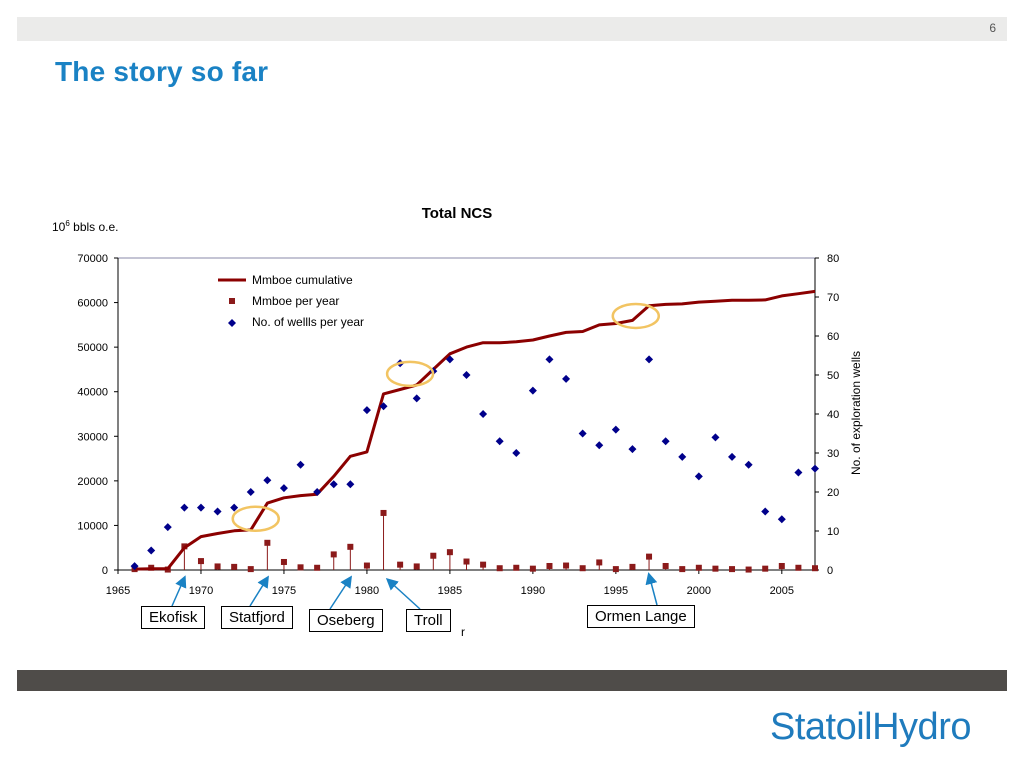 The image size is (1024, 768). Describe the element at coordinates (833, 493) in the screenshot. I see `right-tick-label: 20` at that location.